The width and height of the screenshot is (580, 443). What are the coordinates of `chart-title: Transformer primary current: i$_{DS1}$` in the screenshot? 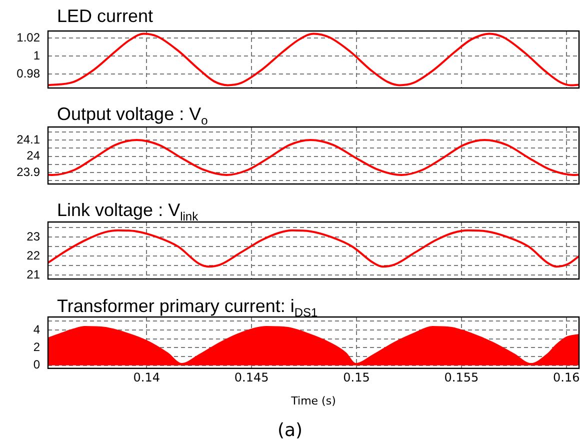 It's located at (187, 309).